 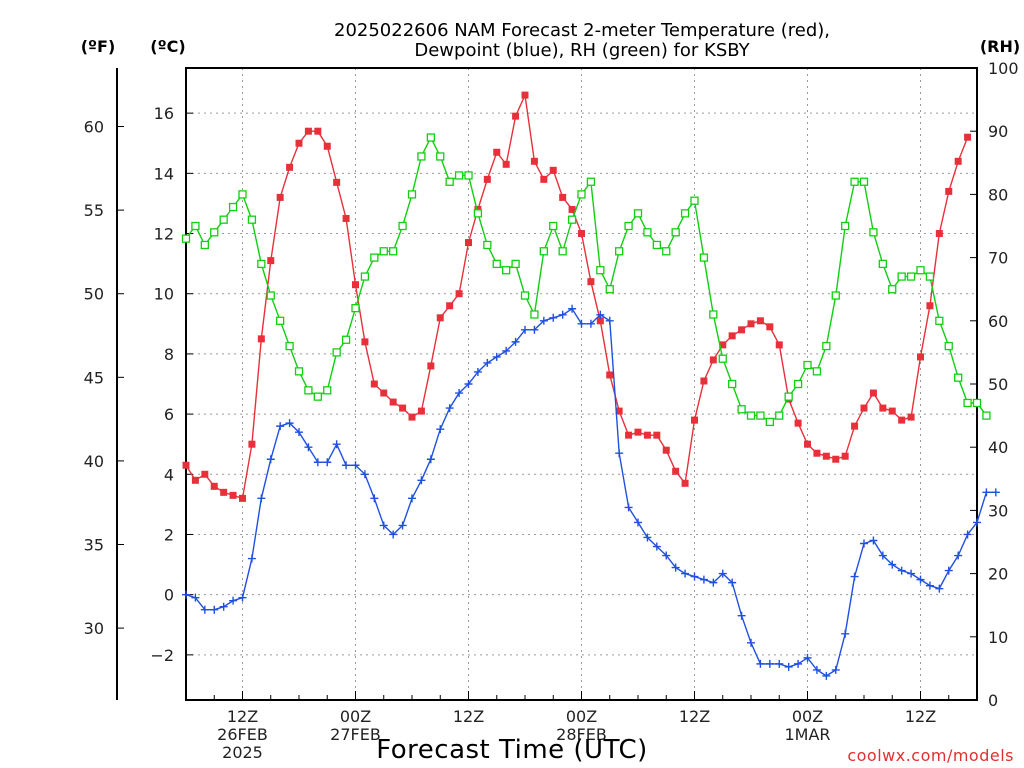 What do you see at coordinates (998, 258) in the screenshot?
I see `rh-tick-label: 70` at bounding box center [998, 258].